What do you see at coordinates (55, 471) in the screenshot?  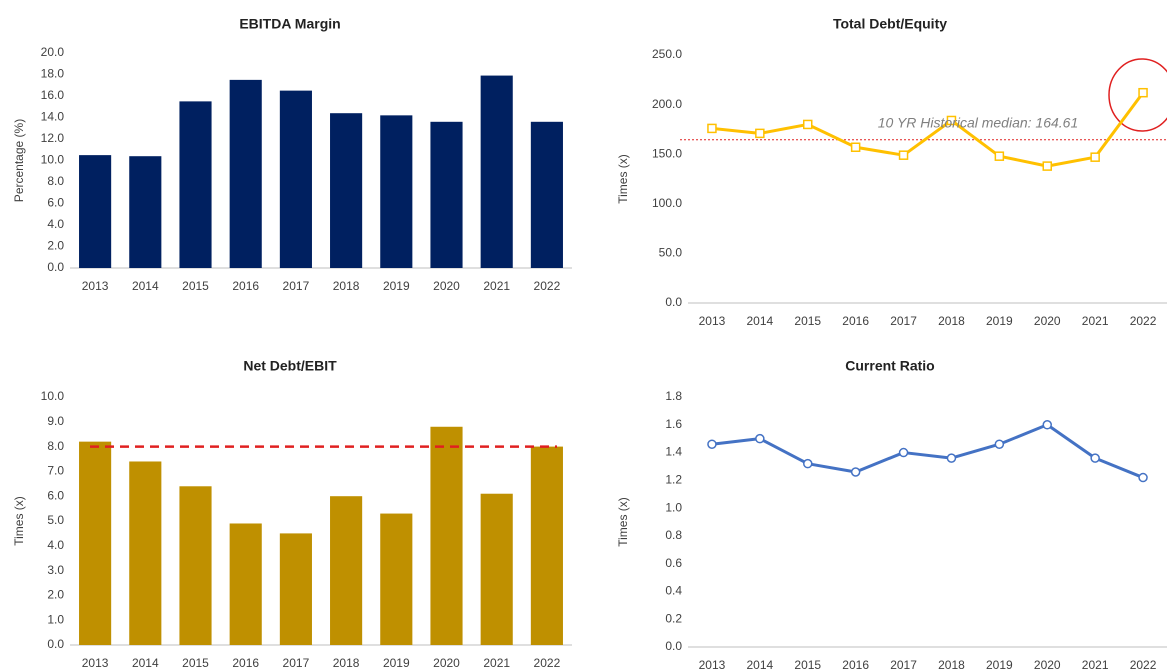 I see `y-tick-label: 7.0` at bounding box center [55, 471].